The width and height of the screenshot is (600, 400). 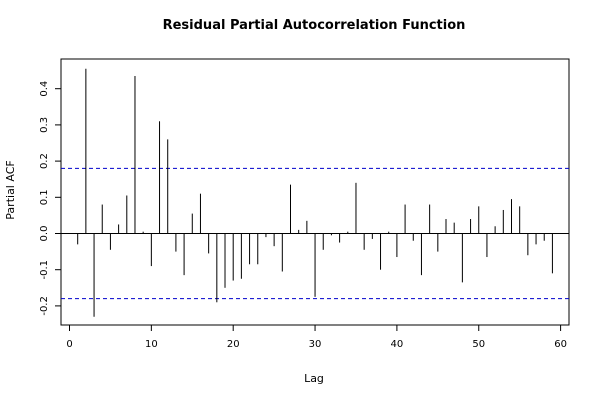 I want to click on y-axis-label: Partial ACF, so click(x=10, y=189).